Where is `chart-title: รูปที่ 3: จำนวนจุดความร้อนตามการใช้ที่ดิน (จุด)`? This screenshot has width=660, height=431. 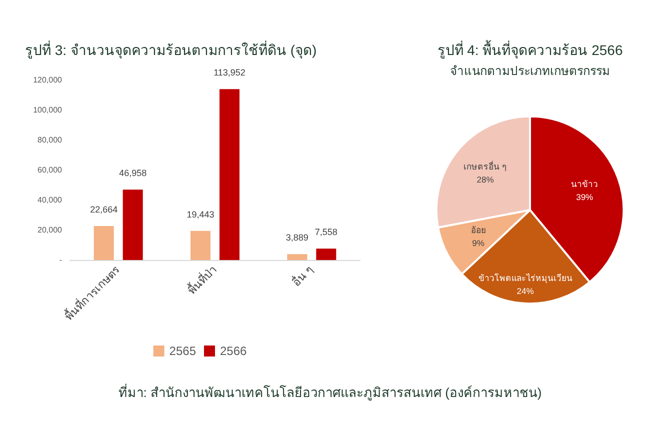
chart-title: รูปที่ 3: จำนวนจุดความร้อนตามการใช้ที่ดิน (จุด) is located at coordinates (171, 50).